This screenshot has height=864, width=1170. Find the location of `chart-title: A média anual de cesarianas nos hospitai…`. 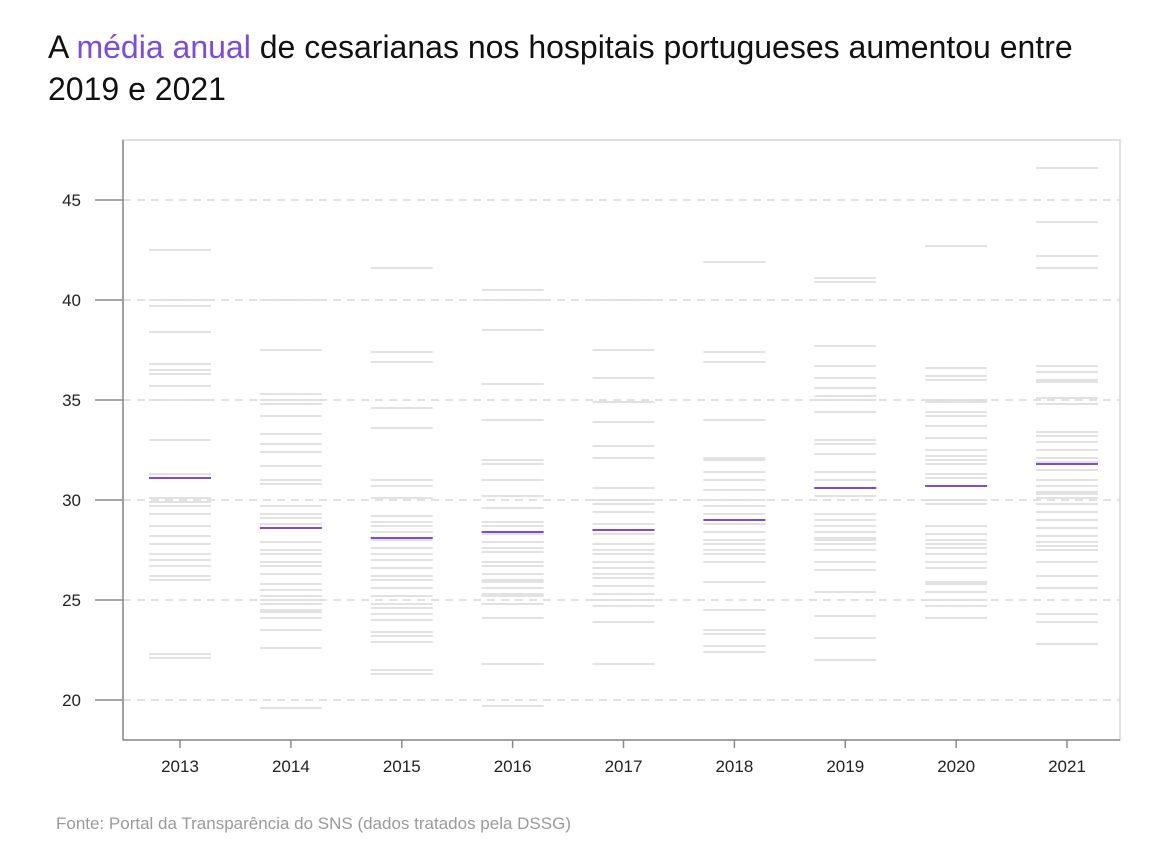

chart-title: A média anual de cesarianas nos hospitai… is located at coordinates (588, 68).